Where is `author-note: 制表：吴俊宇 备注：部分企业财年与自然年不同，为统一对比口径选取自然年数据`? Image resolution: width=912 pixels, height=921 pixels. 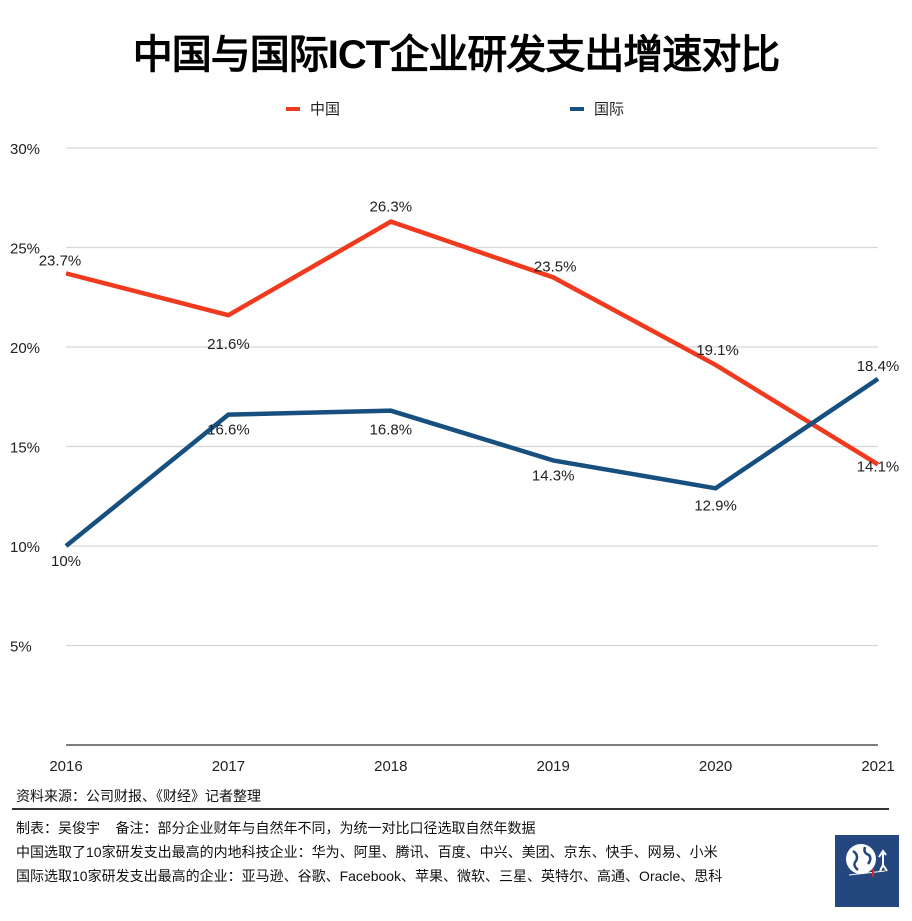
author-note: 制表：吴俊宇 备注：部分企业财年与自然年不同，为统一对比口径选取自然年数据 is located at coordinates (276, 828).